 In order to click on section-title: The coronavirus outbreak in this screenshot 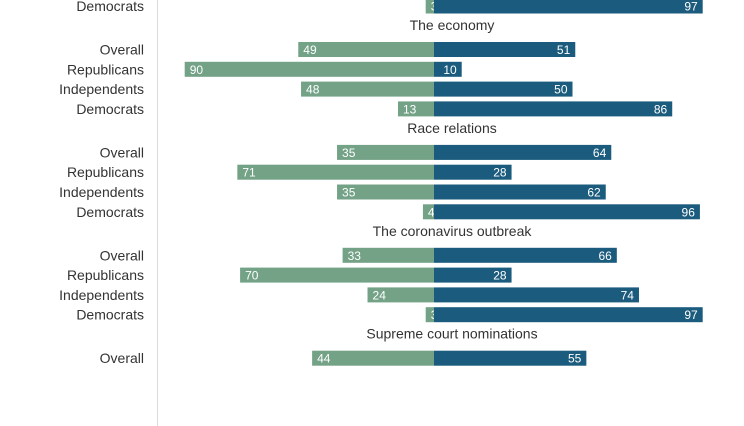, I will do `click(453, 231)`.